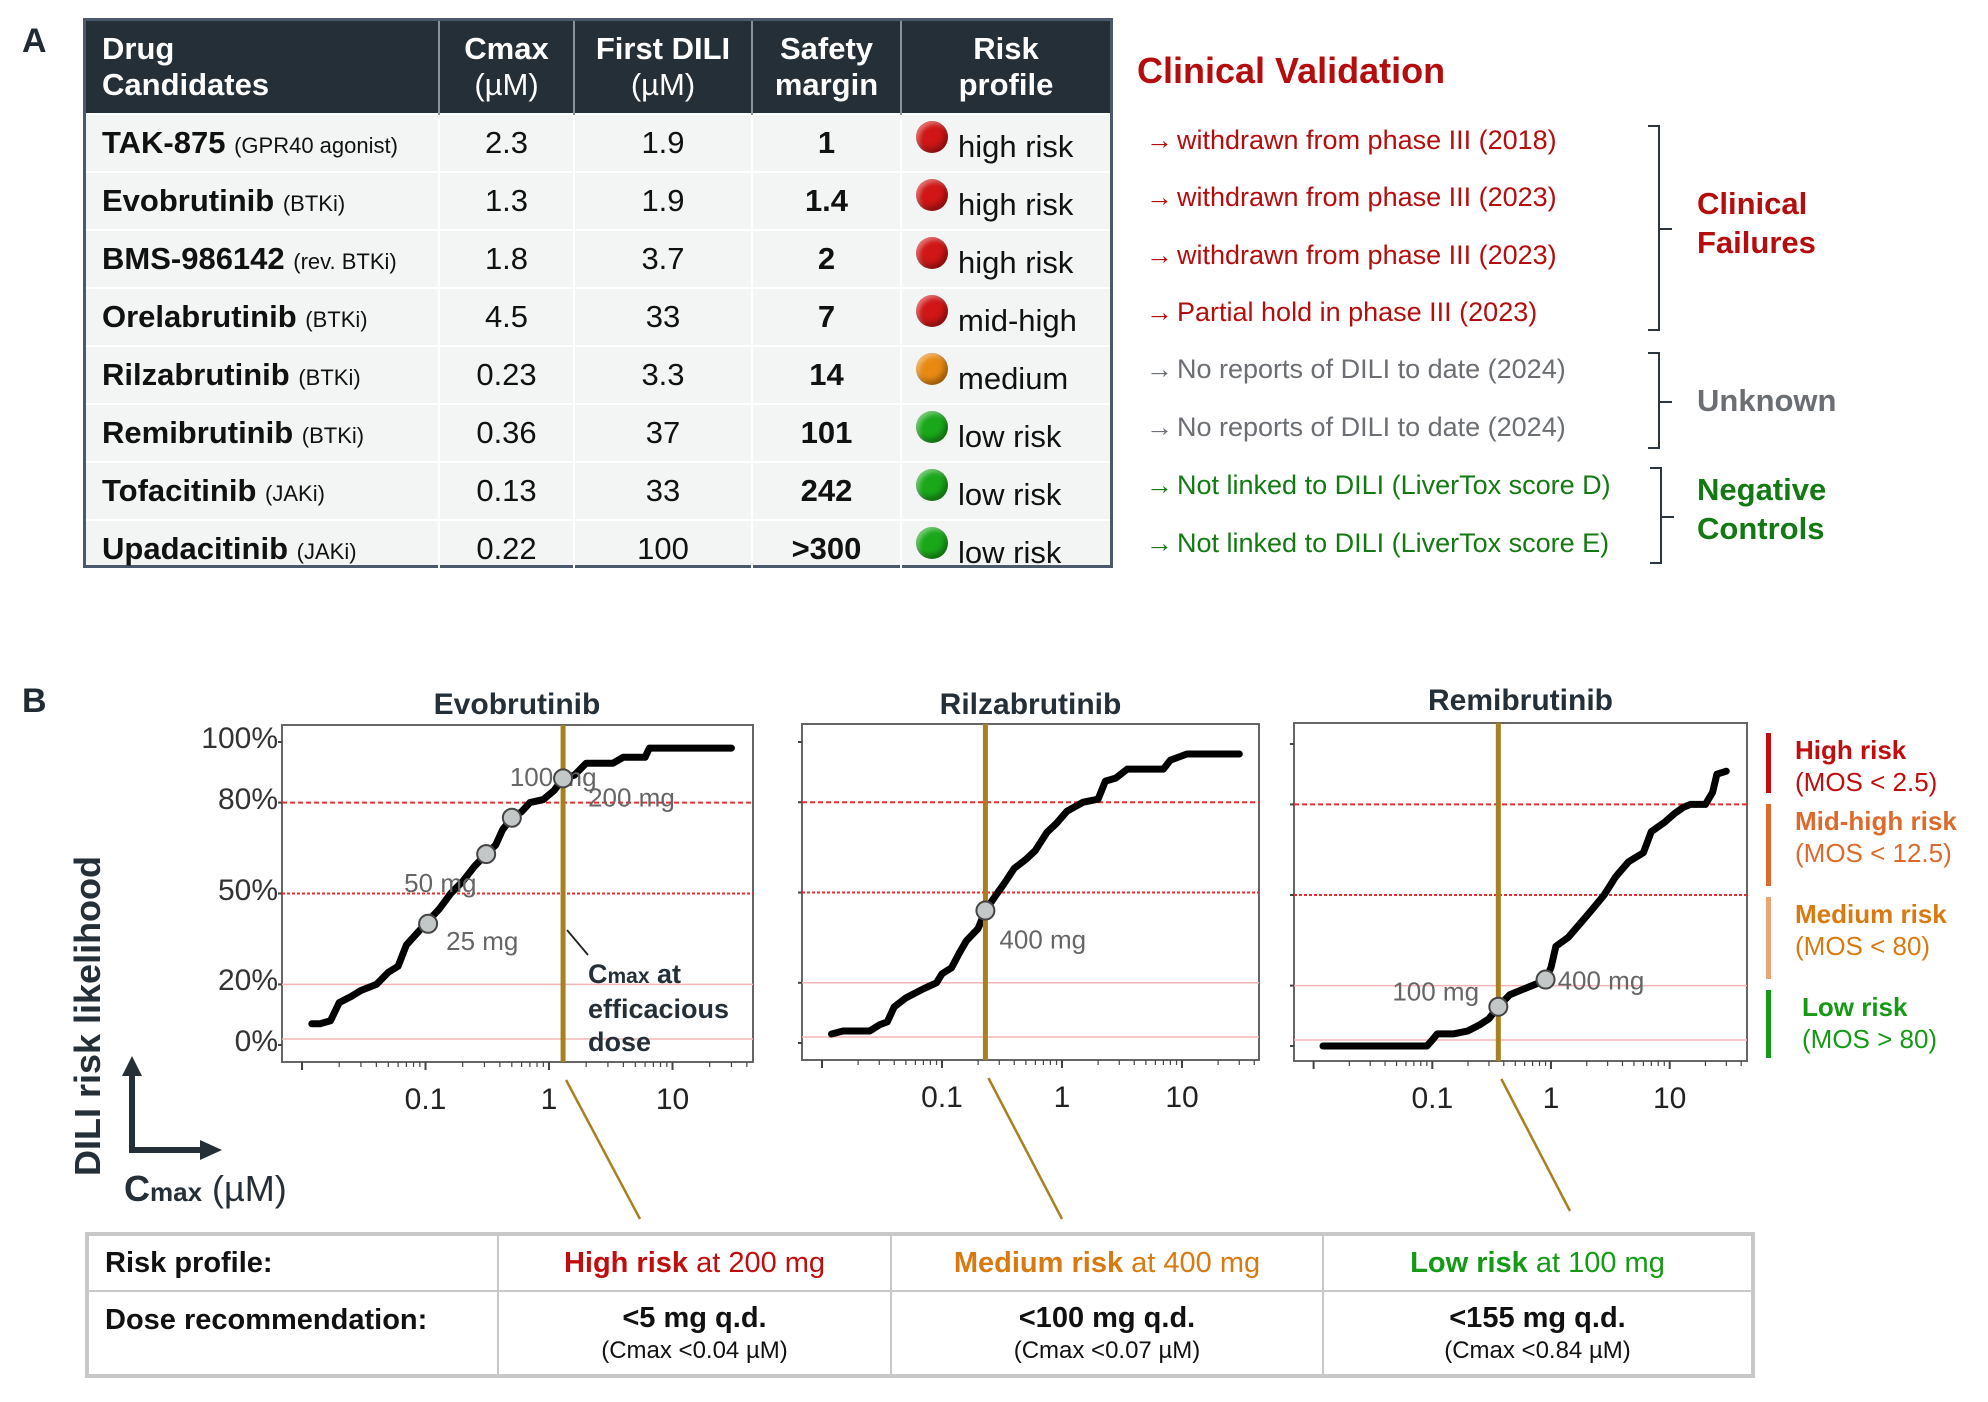  I want to click on drug-class: (BTKi), so click(314, 203).